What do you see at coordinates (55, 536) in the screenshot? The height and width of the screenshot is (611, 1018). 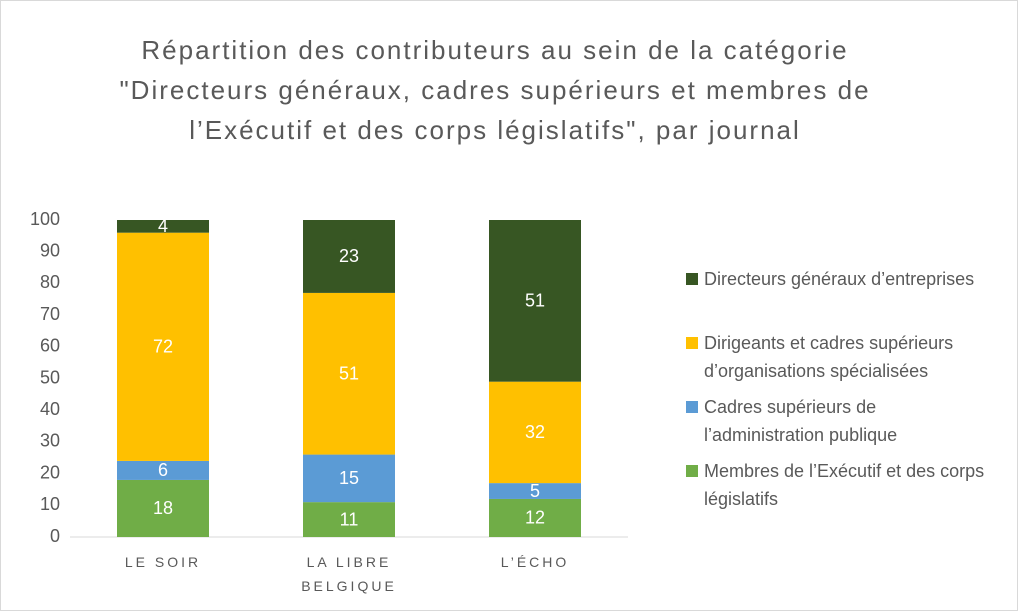 I see `y-tick-label: 0` at bounding box center [55, 536].